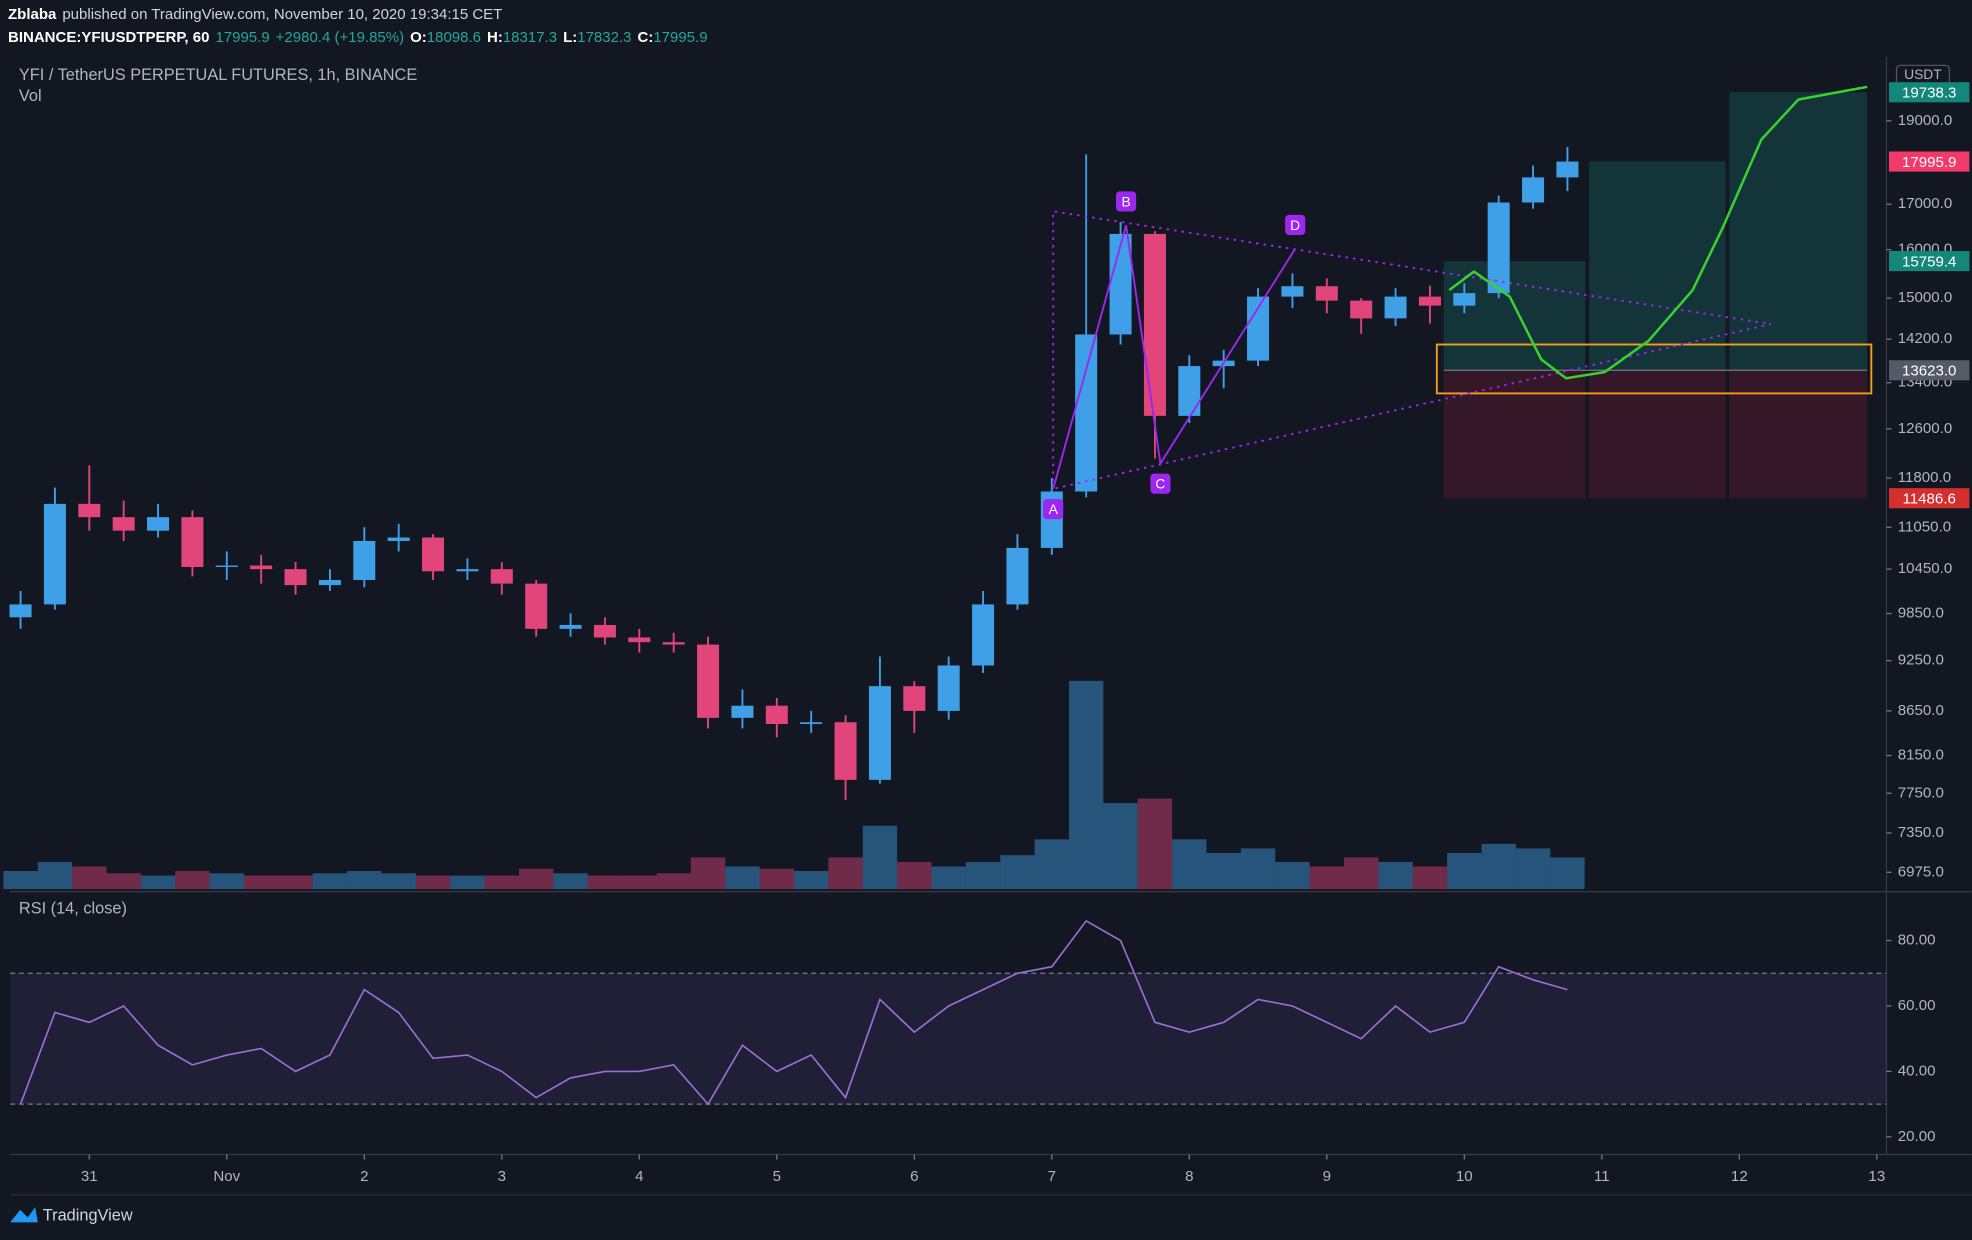 Image resolution: width=1972 pixels, height=1240 pixels. Describe the element at coordinates (530, 37) in the screenshot. I see `ohlc-value: 18317.3` at that location.